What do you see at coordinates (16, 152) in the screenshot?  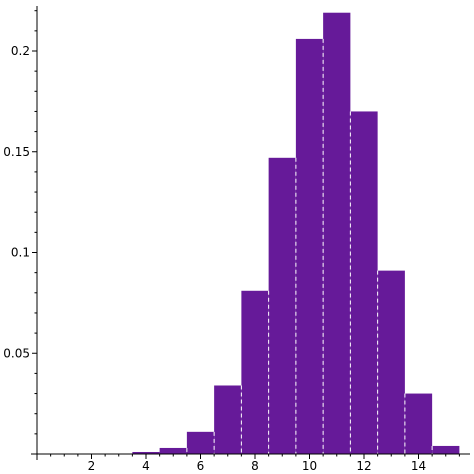 I see `y-tick-label-0.15: 0.15` at bounding box center [16, 152].